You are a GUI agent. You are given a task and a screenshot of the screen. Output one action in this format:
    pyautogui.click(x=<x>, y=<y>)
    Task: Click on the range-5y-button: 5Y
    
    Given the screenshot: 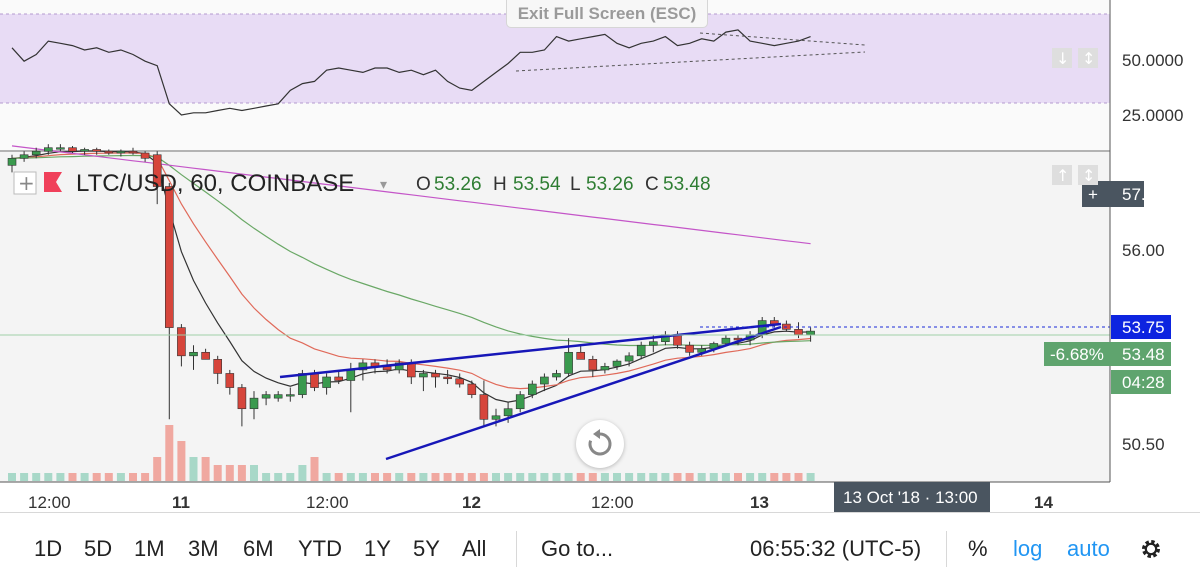 What is the action you would take?
    pyautogui.click(x=426, y=548)
    